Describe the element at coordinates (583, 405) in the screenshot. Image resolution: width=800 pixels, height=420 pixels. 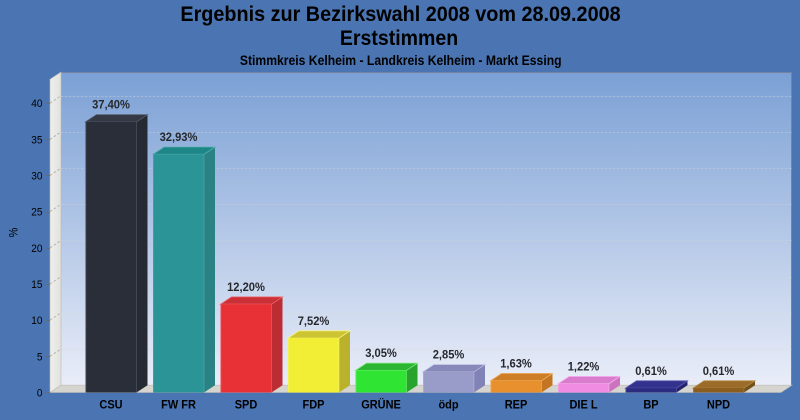
I see `svg-text: DIE L` at that location.